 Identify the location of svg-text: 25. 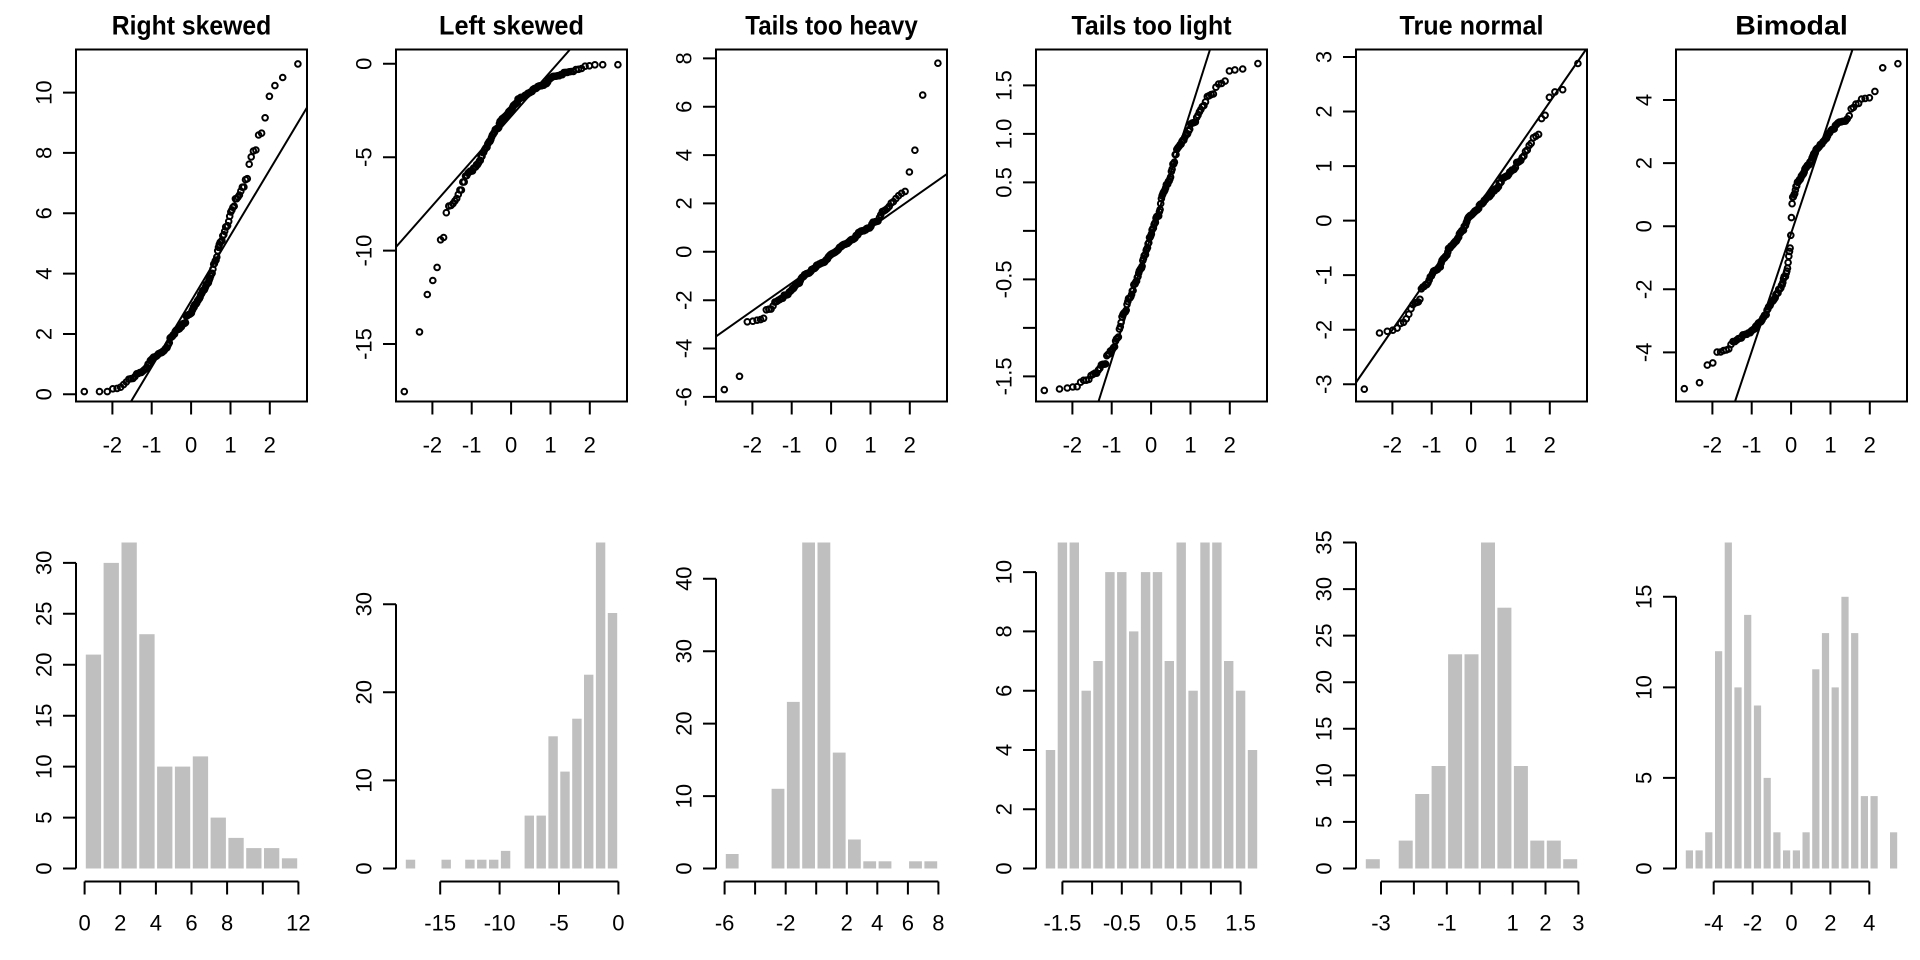
(1324, 635).